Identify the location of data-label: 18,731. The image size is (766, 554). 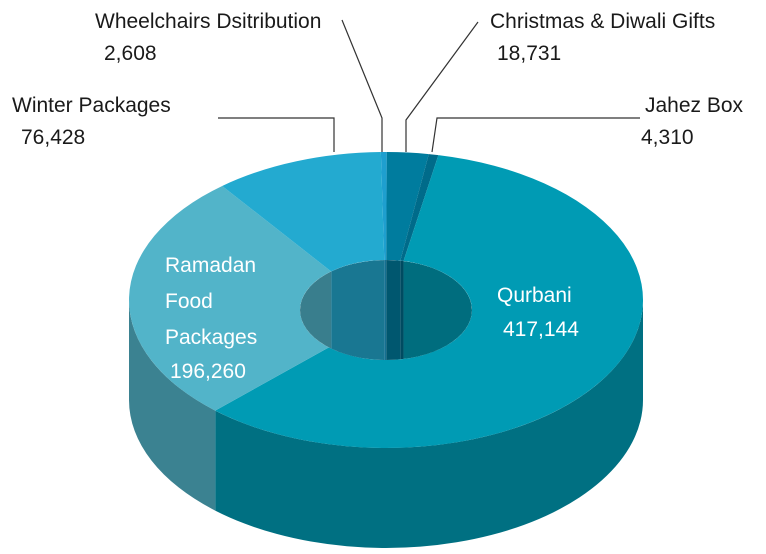
(529, 53).